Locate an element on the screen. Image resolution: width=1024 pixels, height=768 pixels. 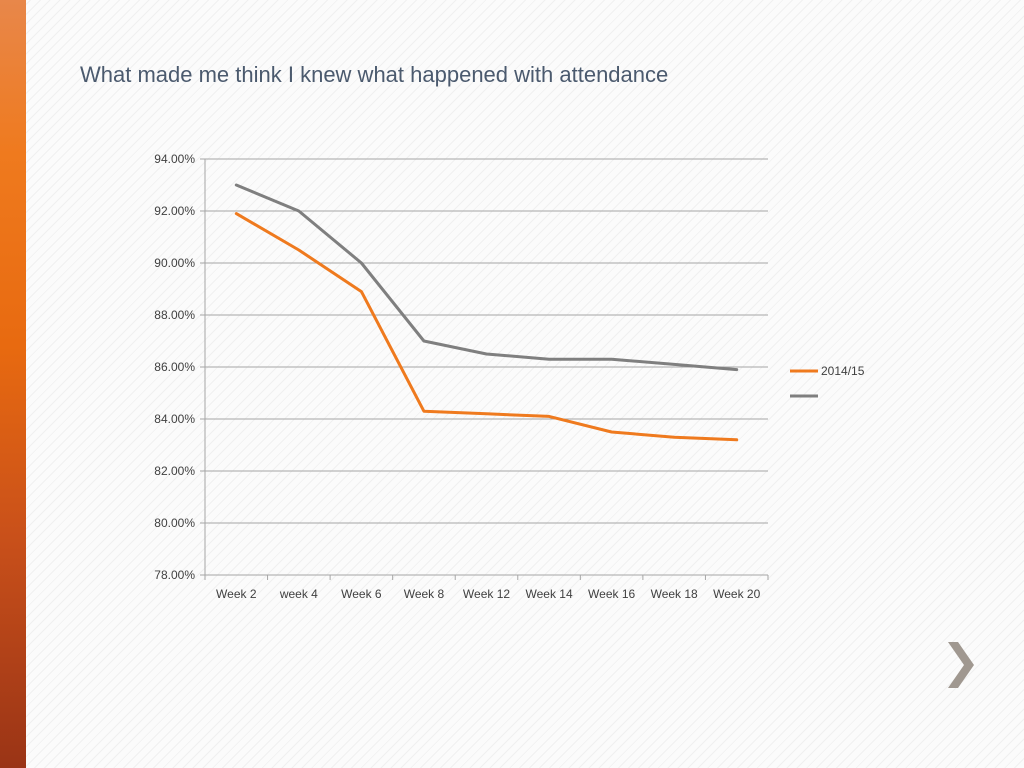
x-tick-label: week 4 is located at coordinates (298, 594).